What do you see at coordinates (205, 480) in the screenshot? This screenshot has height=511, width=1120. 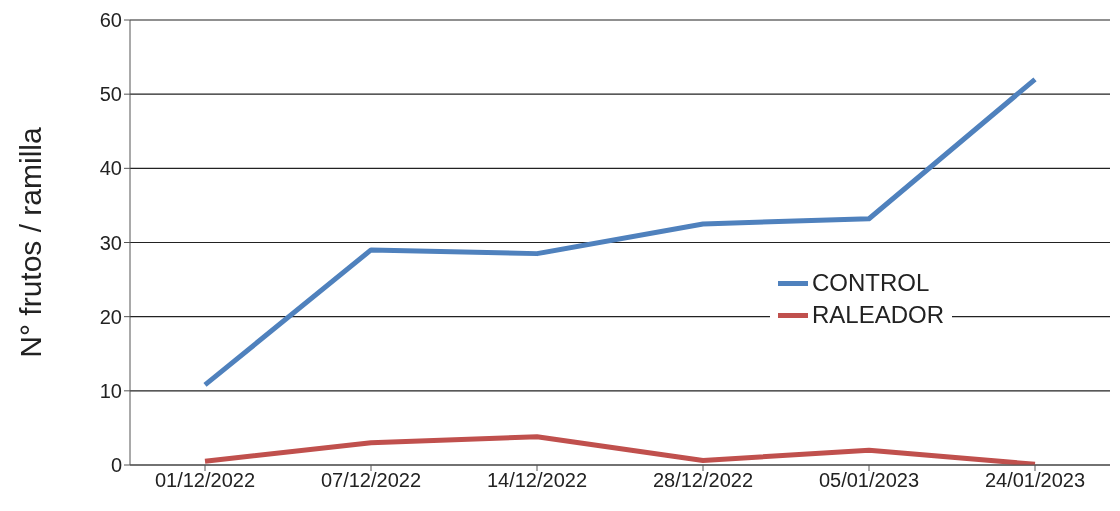 I see `x-tick-label: 01/12/2022` at bounding box center [205, 480].